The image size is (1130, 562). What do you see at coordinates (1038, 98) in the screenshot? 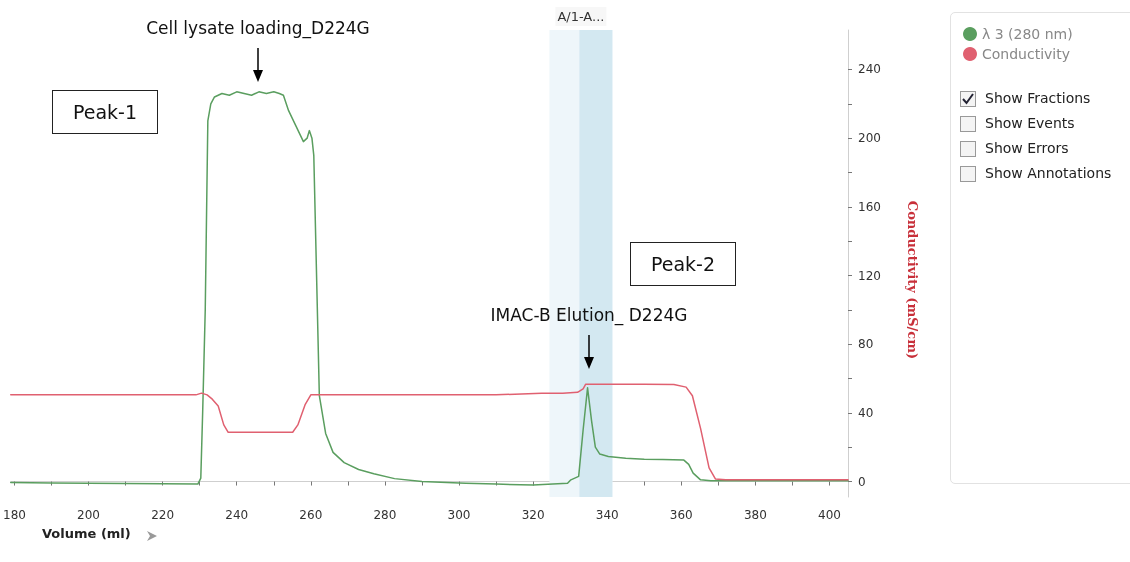
I see `text: Show Fractions` at bounding box center [1038, 98].